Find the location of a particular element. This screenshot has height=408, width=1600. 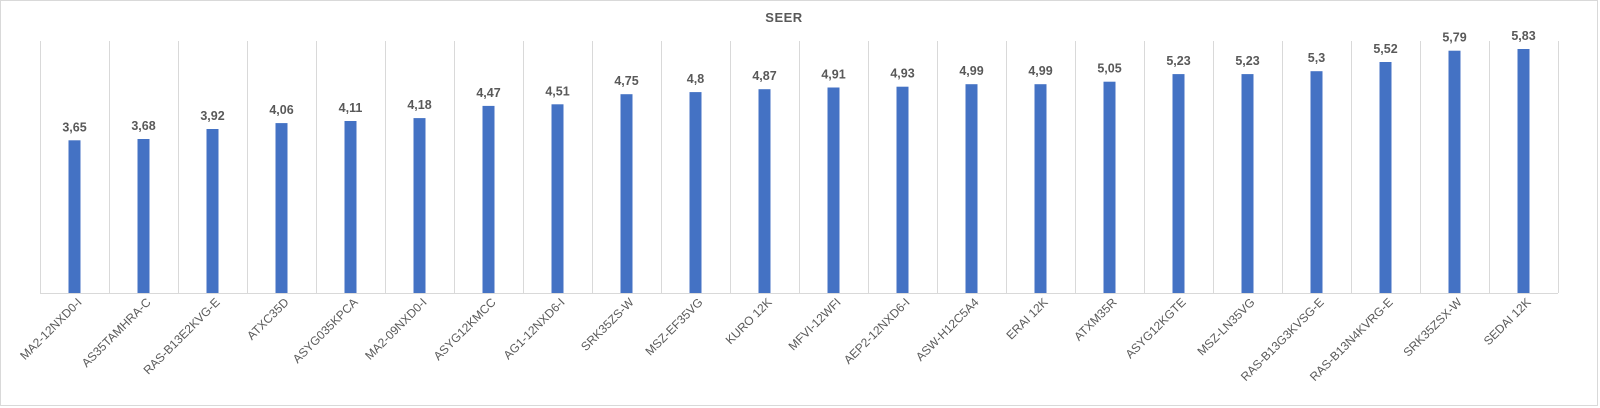

data-label: 4,18 is located at coordinates (419, 105).